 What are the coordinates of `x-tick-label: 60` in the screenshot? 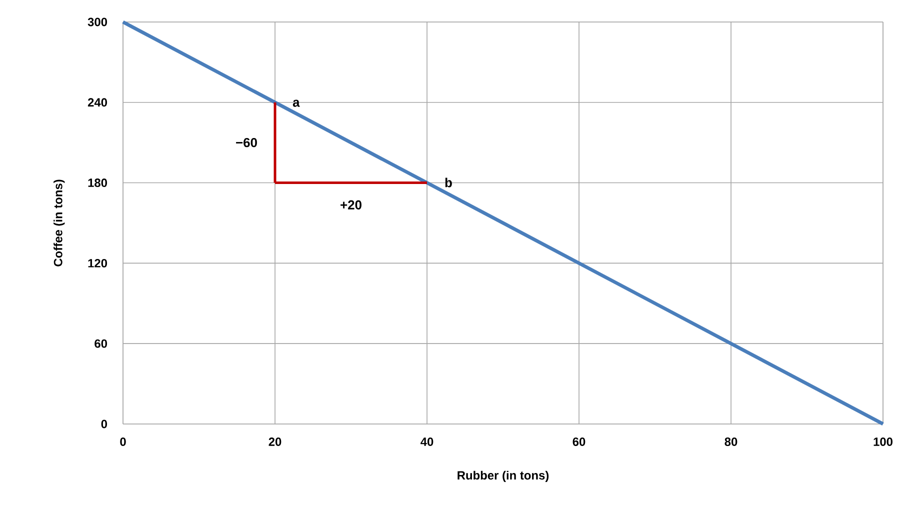 It's located at (579, 442).